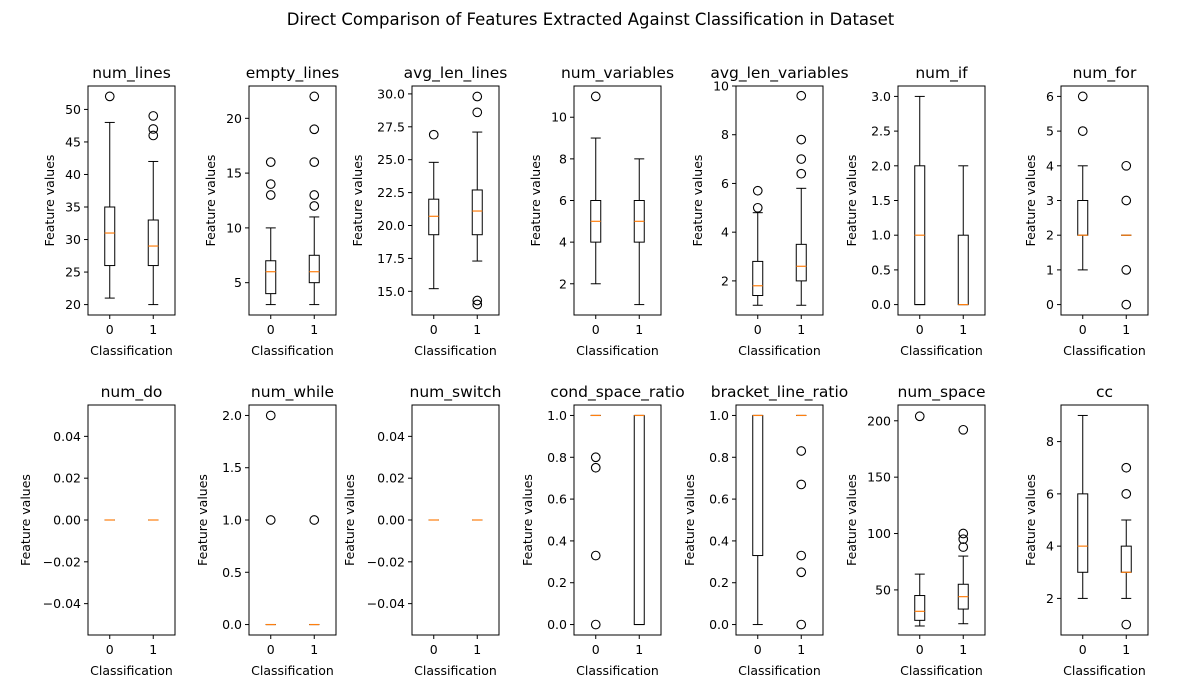 This screenshot has height=695, width=1181. I want to click on y-tick-label: 20.0, so click(391, 225).